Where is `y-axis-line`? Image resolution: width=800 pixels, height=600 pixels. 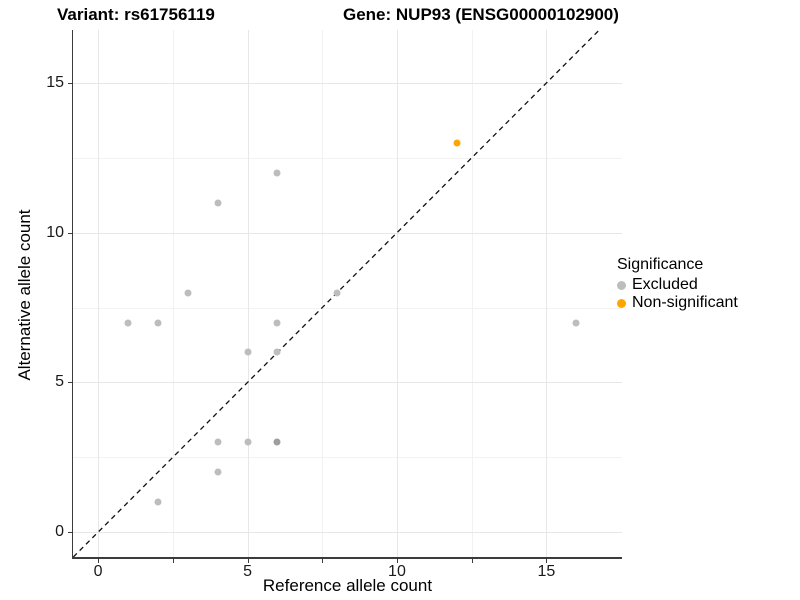
y-axis-line is located at coordinates (72, 294).